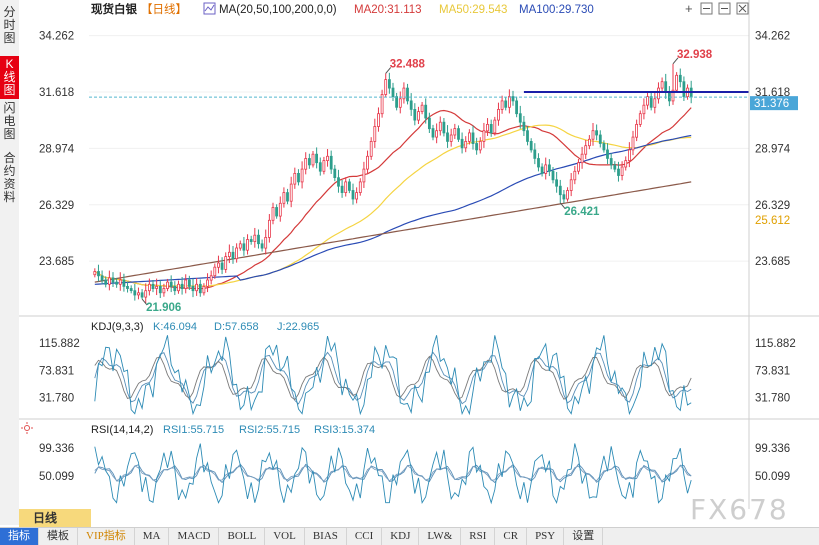  Describe the element at coordinates (58, 536) in the screenshot. I see `tab--1: 模板` at that location.